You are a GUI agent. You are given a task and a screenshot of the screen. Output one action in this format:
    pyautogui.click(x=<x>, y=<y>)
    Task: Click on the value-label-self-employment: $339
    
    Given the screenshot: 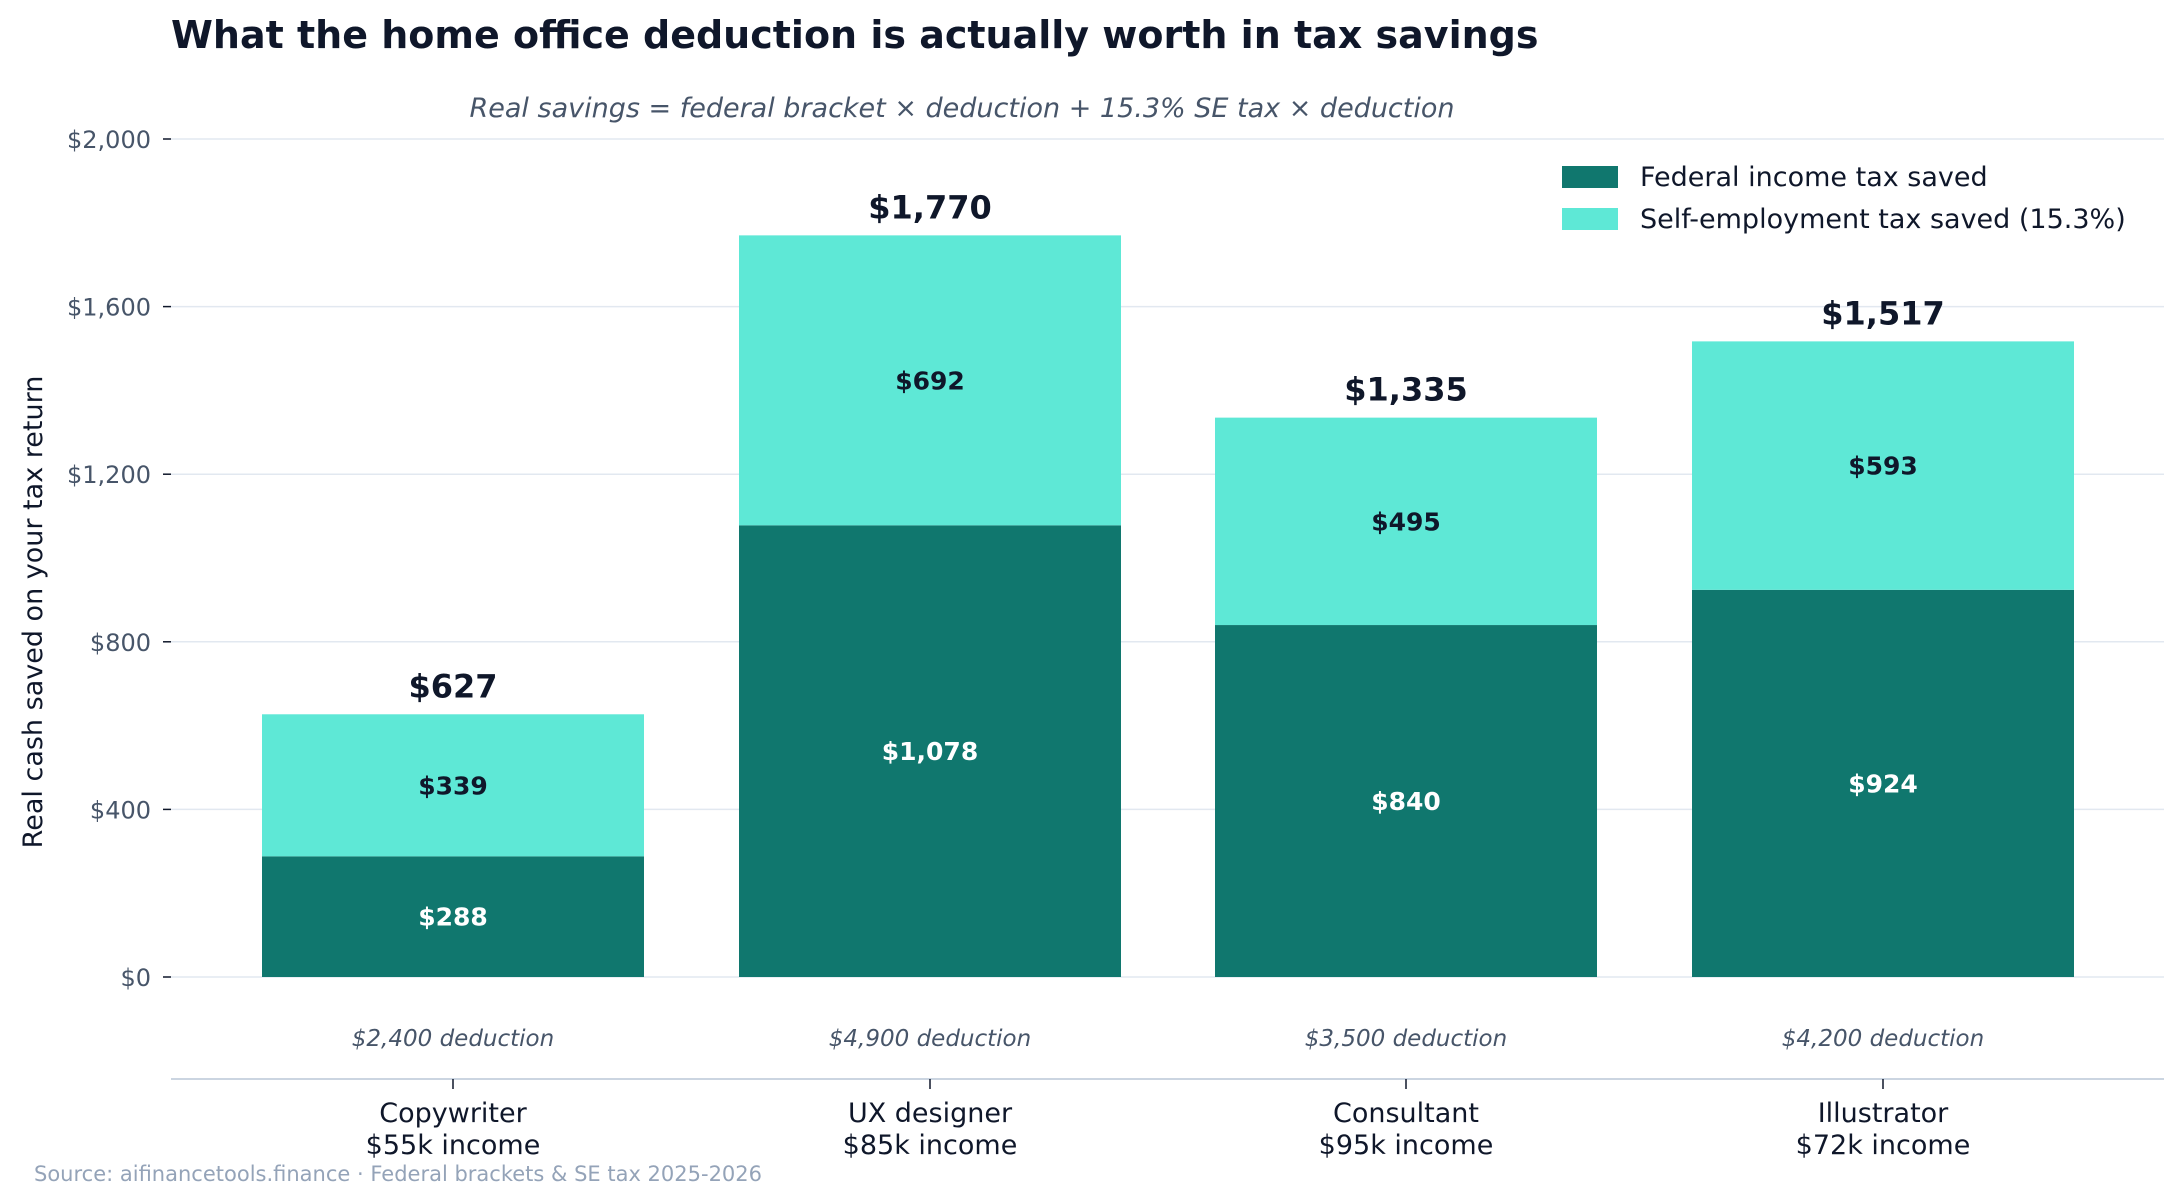 What is the action you would take?
    pyautogui.click(x=453, y=785)
    